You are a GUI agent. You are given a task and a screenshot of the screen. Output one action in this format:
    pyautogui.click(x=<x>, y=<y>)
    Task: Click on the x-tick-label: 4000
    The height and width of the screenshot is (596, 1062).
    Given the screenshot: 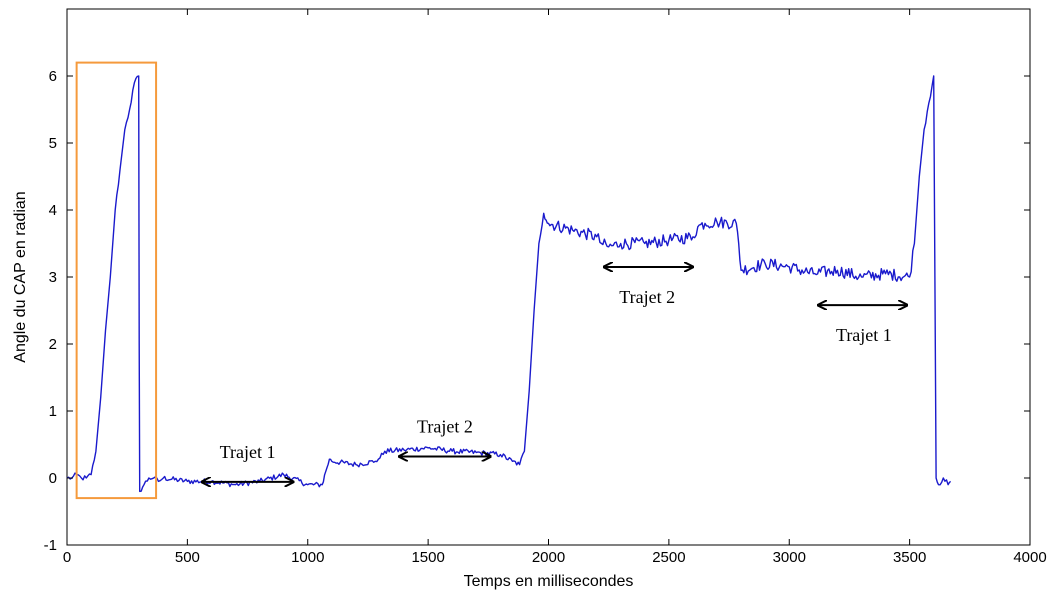 What is the action you would take?
    pyautogui.click(x=1029, y=557)
    